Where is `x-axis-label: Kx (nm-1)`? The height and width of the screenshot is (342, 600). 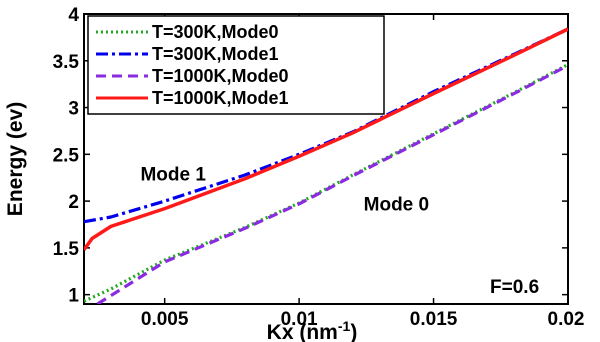
x-axis-label: Kx (nm-1) is located at coordinates (312, 330).